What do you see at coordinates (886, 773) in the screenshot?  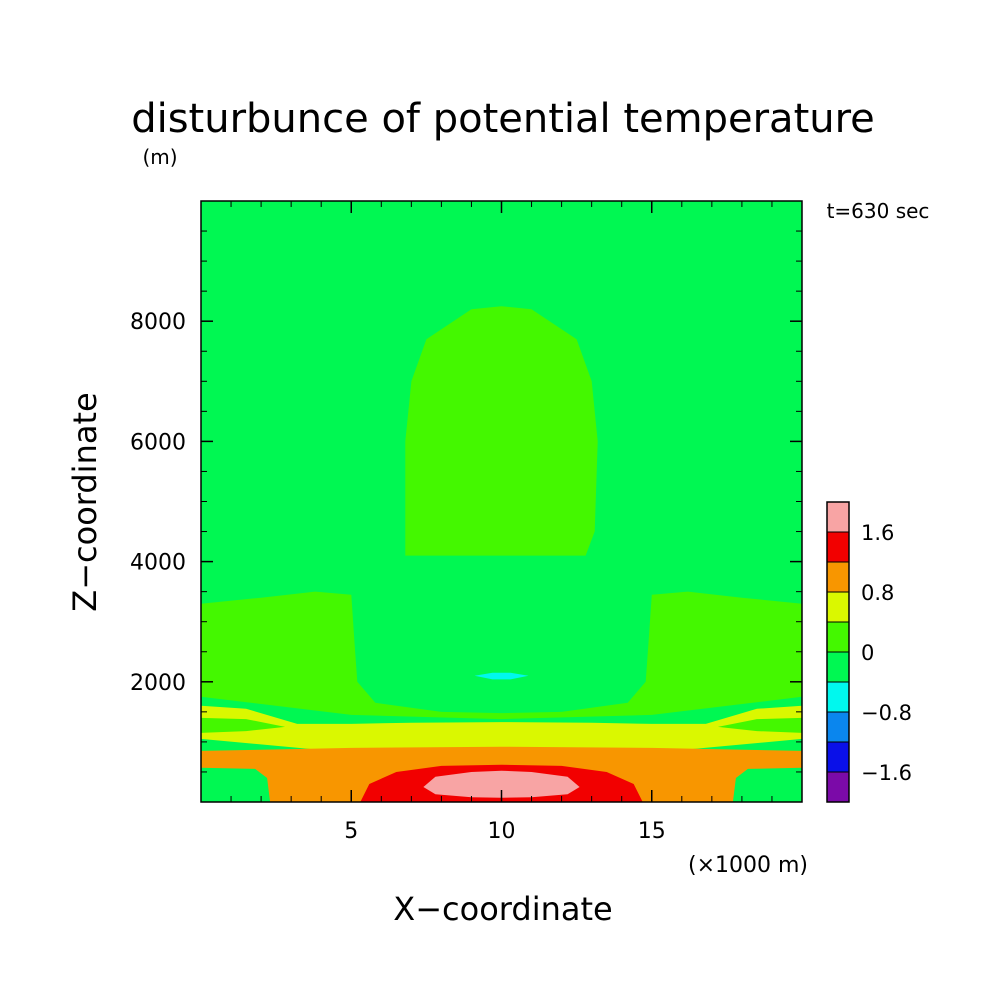 I see `colorbar-tick-label: −1.6` at bounding box center [886, 773].